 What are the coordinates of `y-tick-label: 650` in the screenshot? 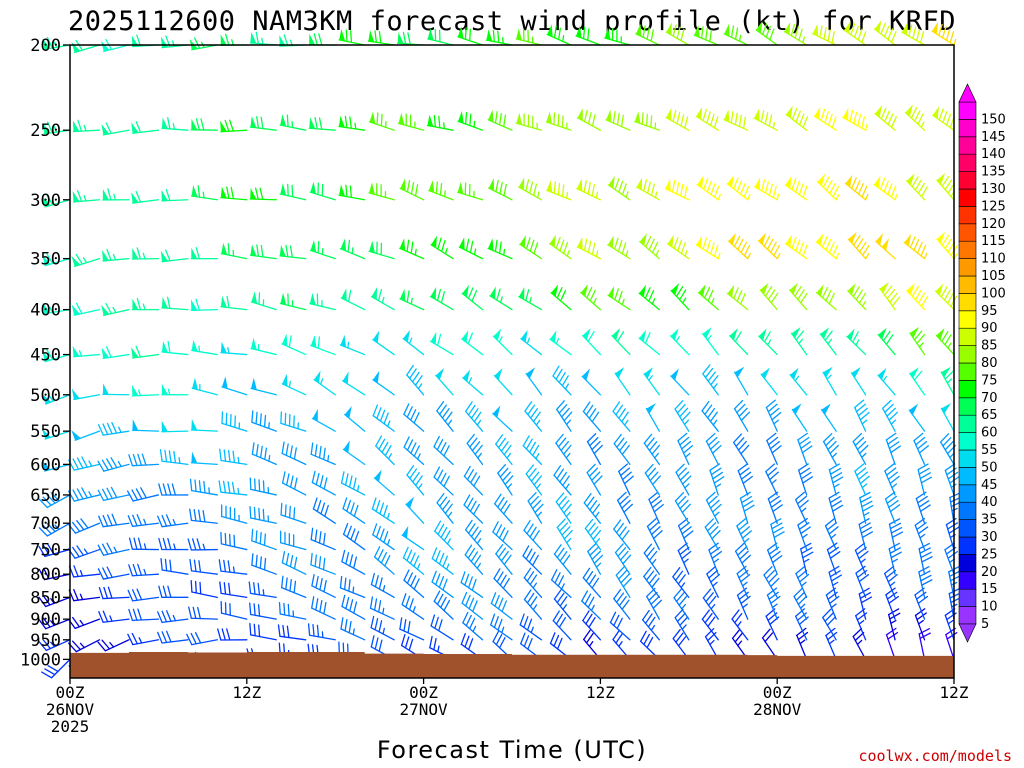 It's located at (45, 496).